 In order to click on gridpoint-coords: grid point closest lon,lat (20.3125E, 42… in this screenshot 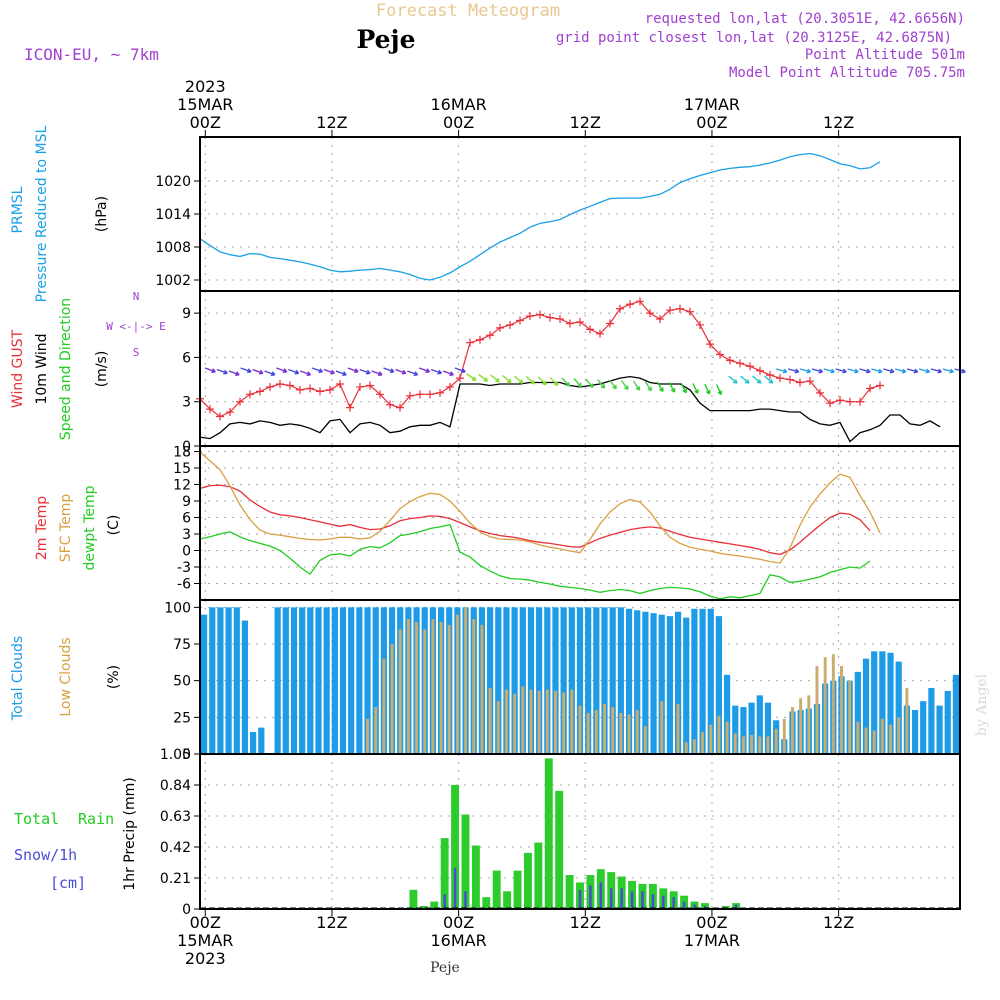, I will do `click(754, 38)`.